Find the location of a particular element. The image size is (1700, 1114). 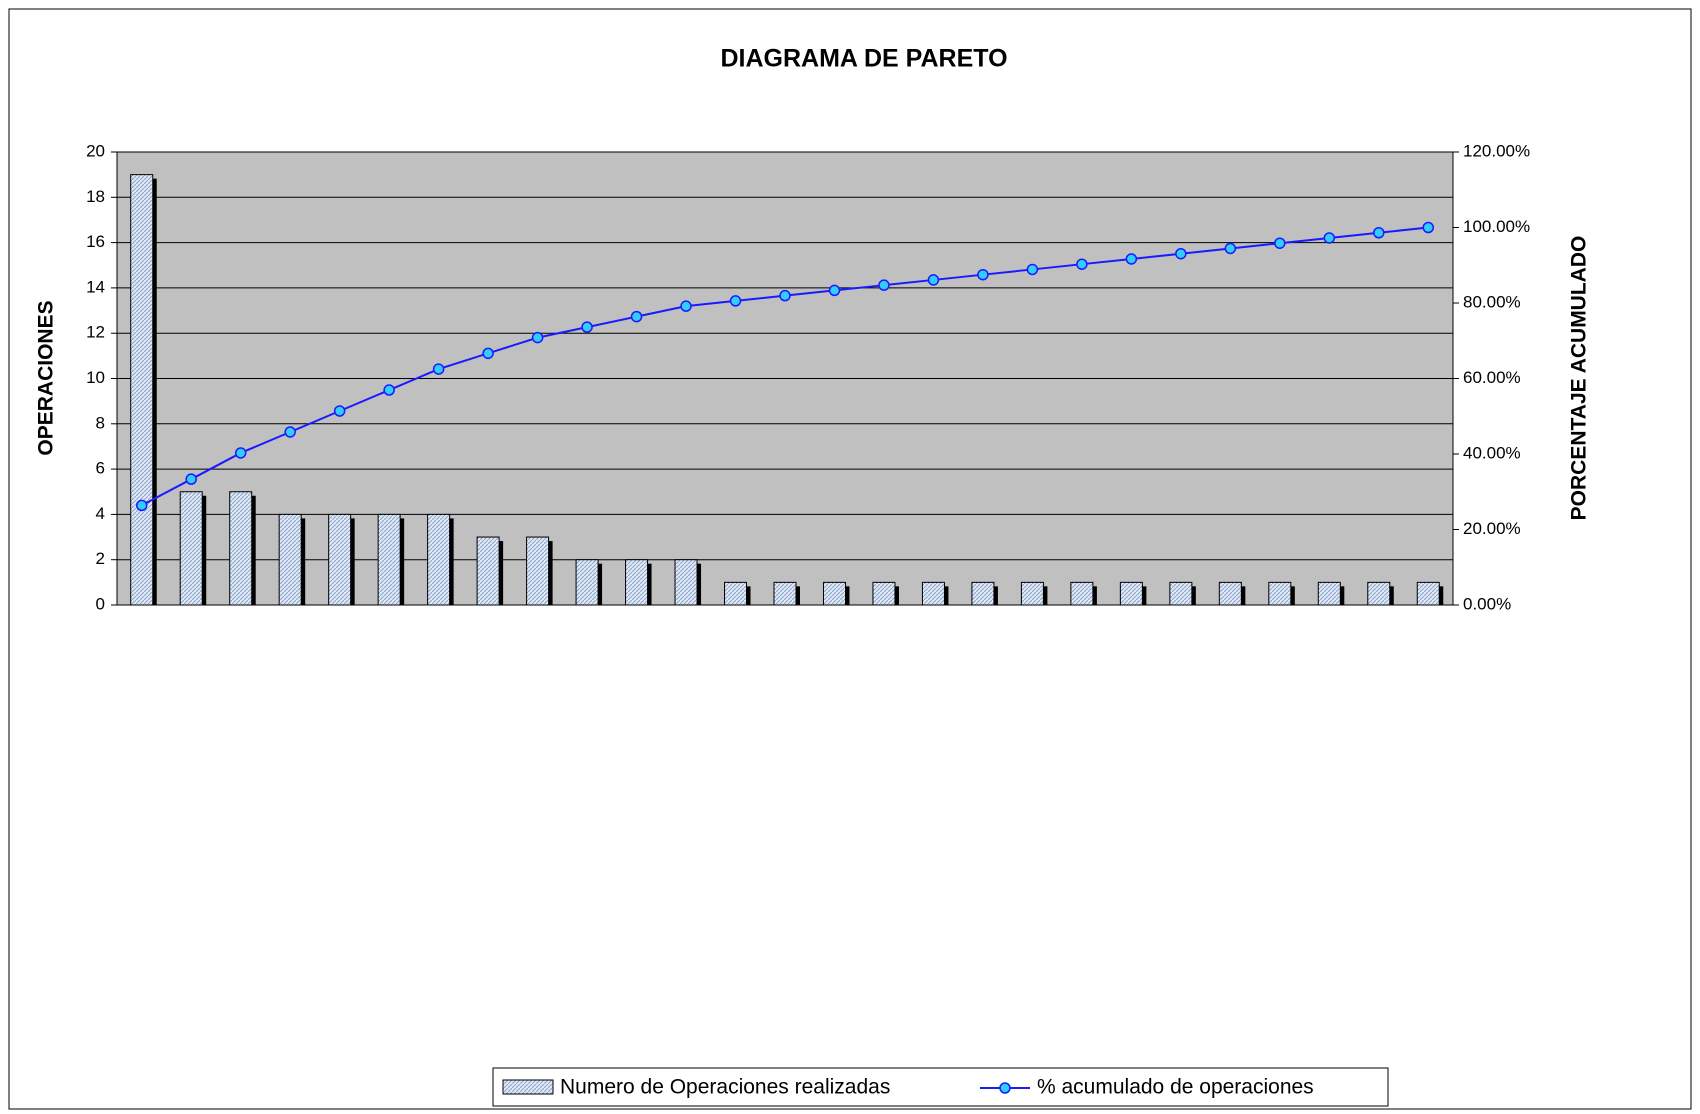

y-tick-label: 10 is located at coordinates (95, 377).